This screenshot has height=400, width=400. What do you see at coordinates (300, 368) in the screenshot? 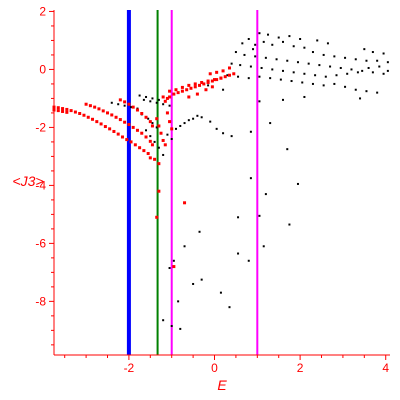
I see `x-tick-label-2: 2` at bounding box center [300, 368].